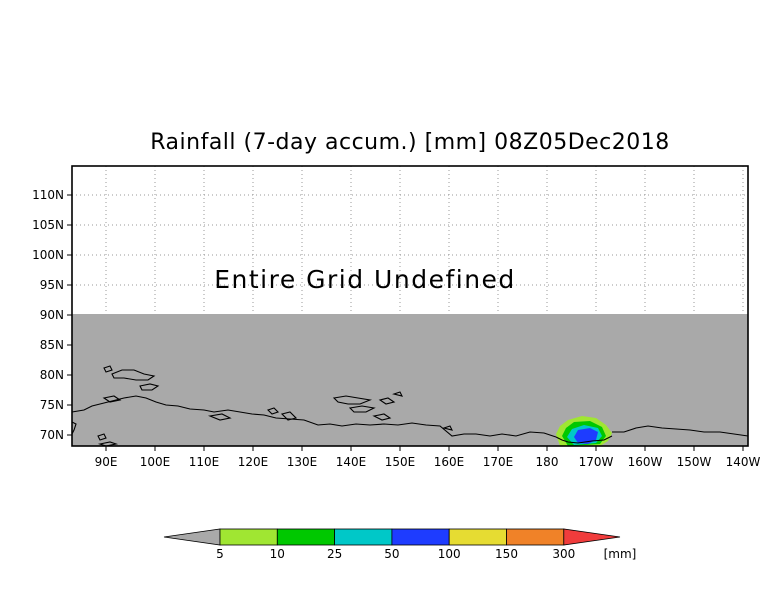  Describe the element at coordinates (204, 462) in the screenshot. I see `lon-tick-label: 110E` at that location.